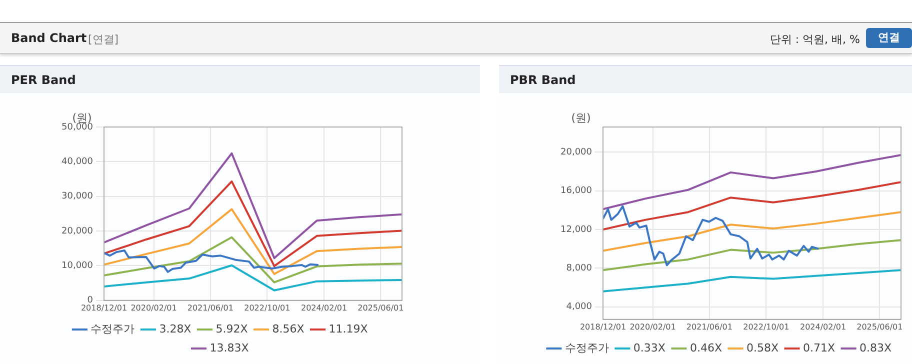 Image resolution: width=912 pixels, height=364 pixels. I want to click on legend-label: 0.33X, so click(649, 347).